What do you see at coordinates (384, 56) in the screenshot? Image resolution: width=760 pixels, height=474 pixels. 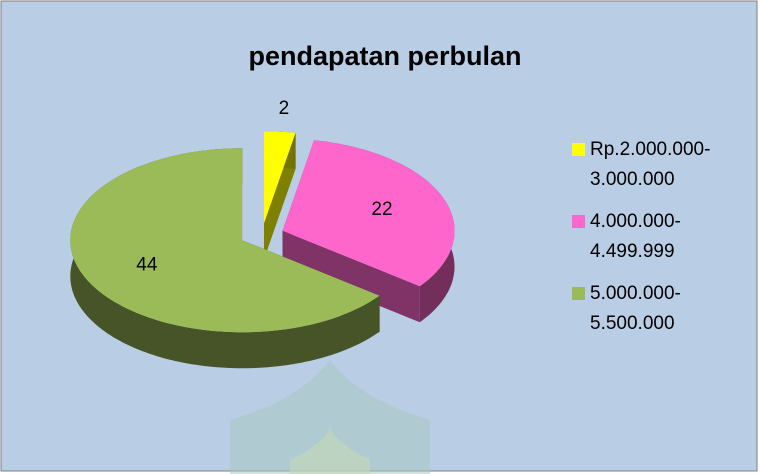 I see `chart-title: pendapatan perbulan` at bounding box center [384, 56].